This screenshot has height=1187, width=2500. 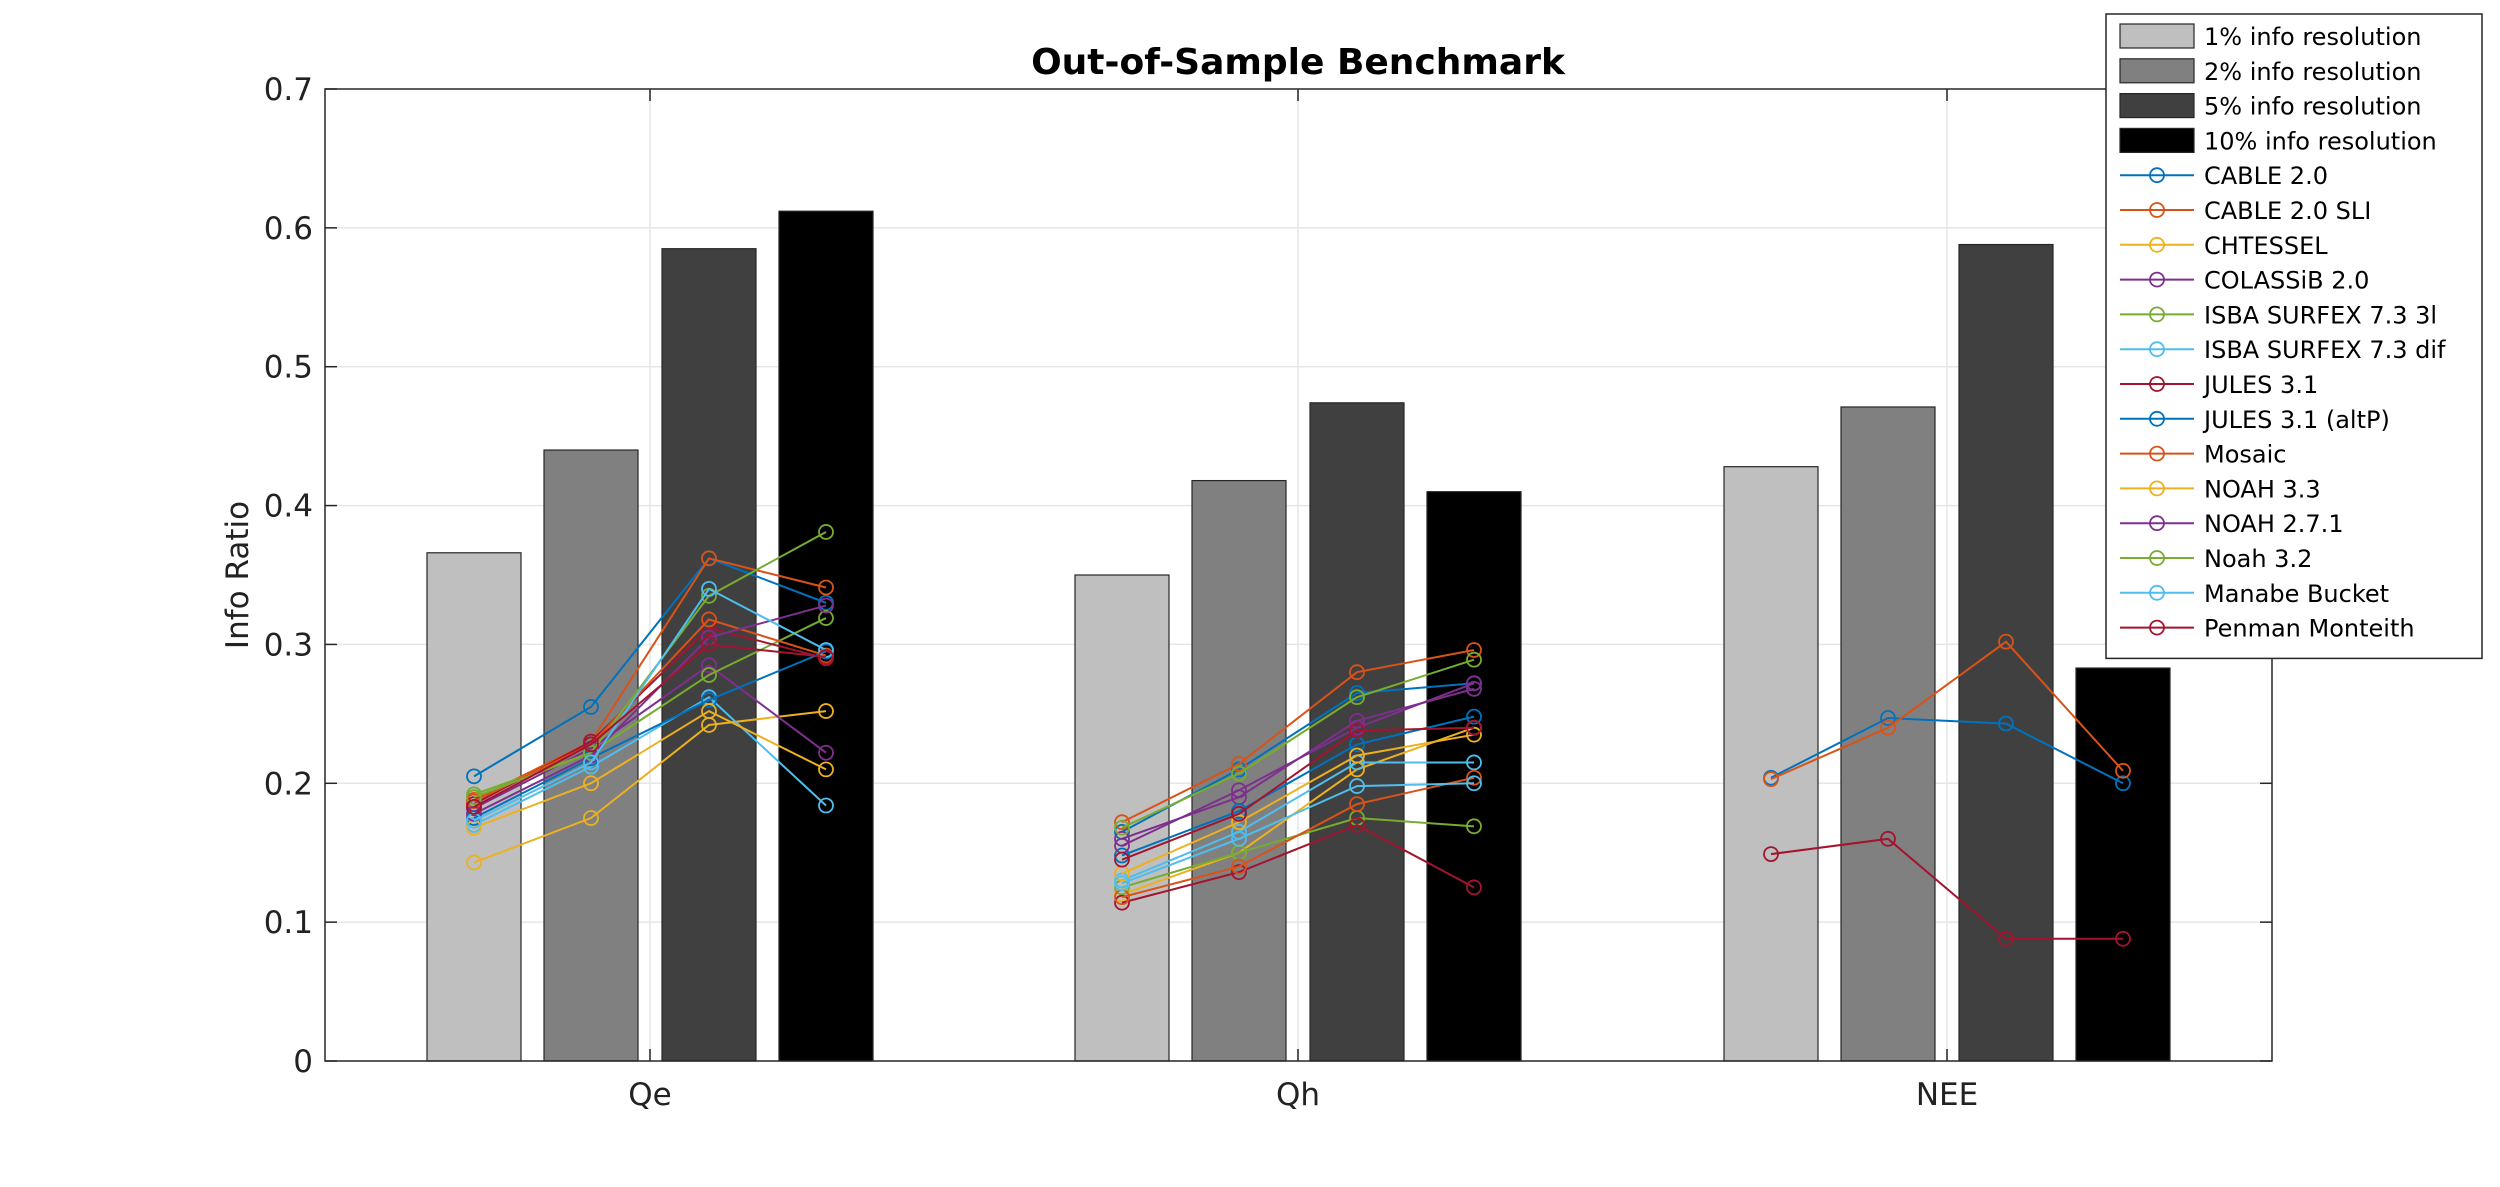 What do you see at coordinates (288, 90) in the screenshot?
I see `y-tick-label: 0.7` at bounding box center [288, 90].